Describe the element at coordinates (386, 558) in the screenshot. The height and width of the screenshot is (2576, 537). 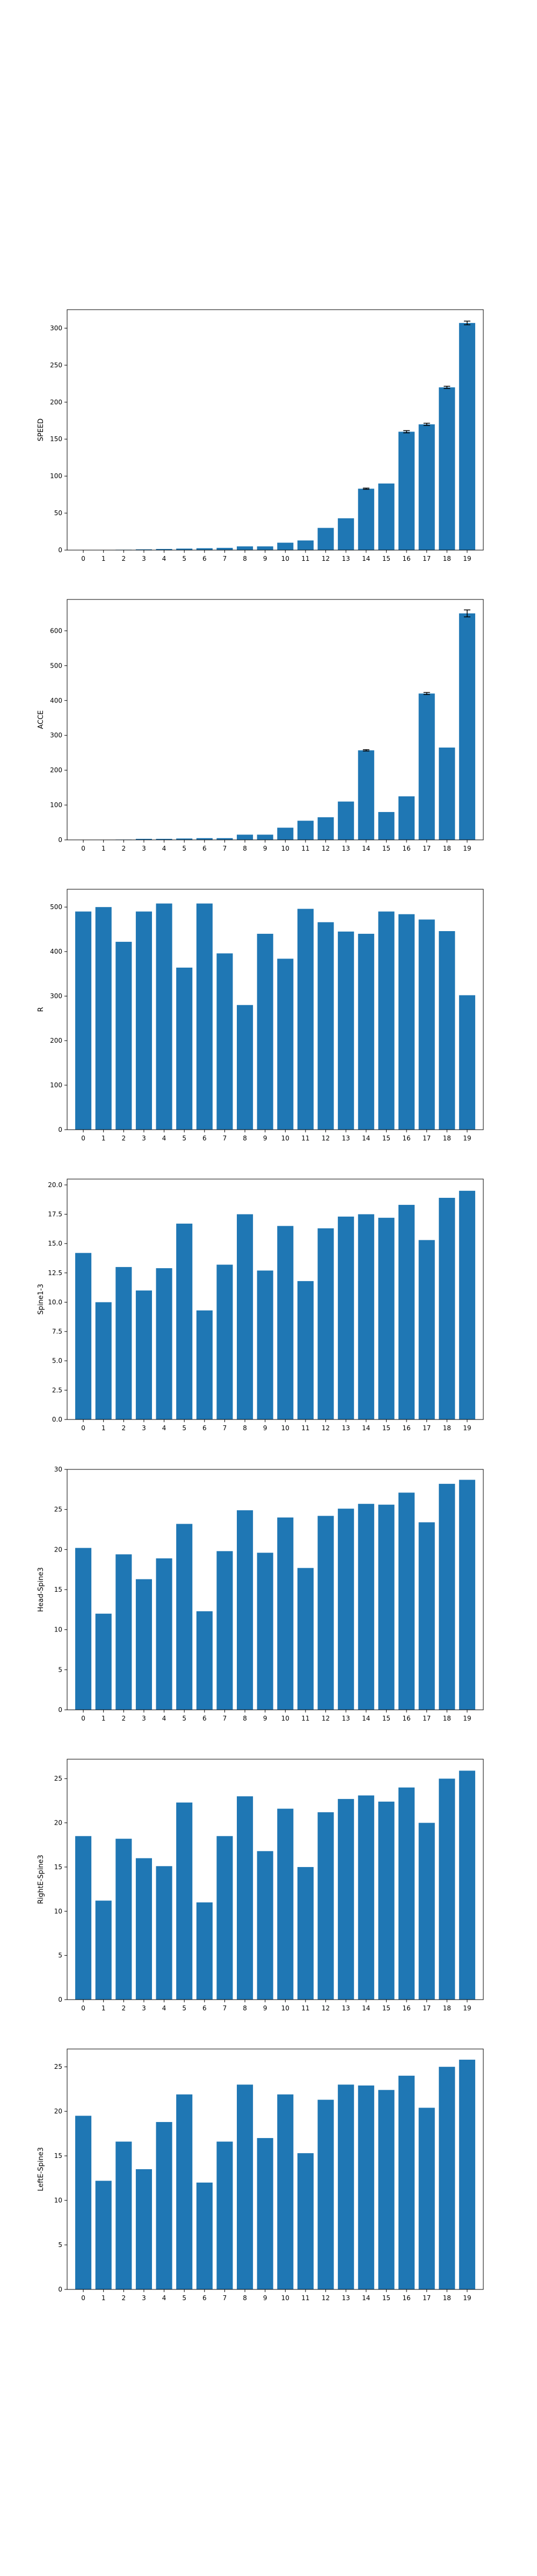
I see `x-tick-label-0-15: 15` at that location.